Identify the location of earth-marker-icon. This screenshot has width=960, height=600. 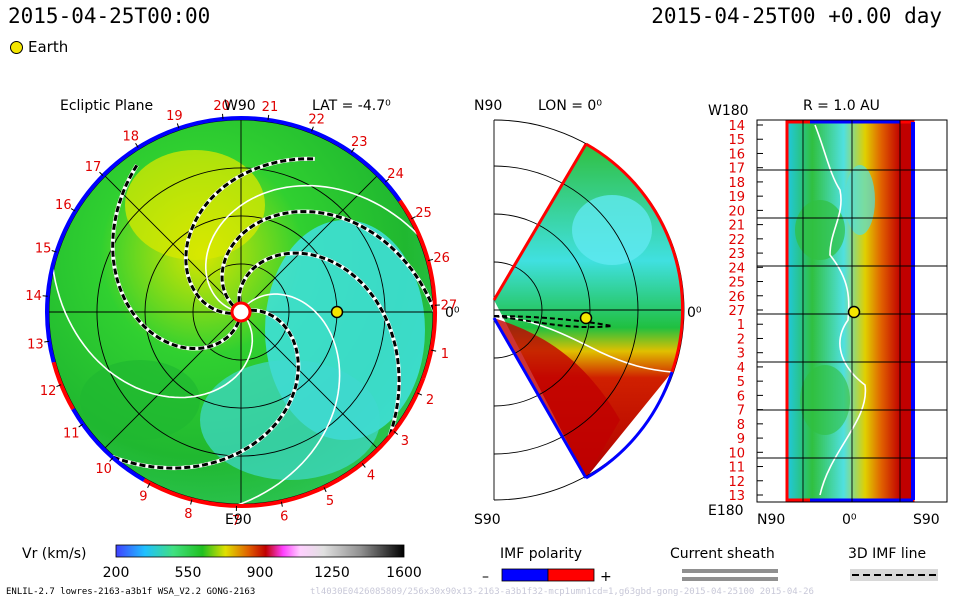
(16, 47).